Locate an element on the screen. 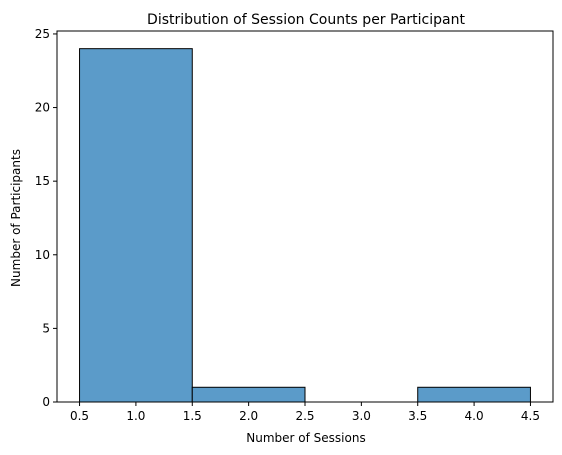 The width and height of the screenshot is (562, 455). y-axis-label: Number of Participants is located at coordinates (16, 218).